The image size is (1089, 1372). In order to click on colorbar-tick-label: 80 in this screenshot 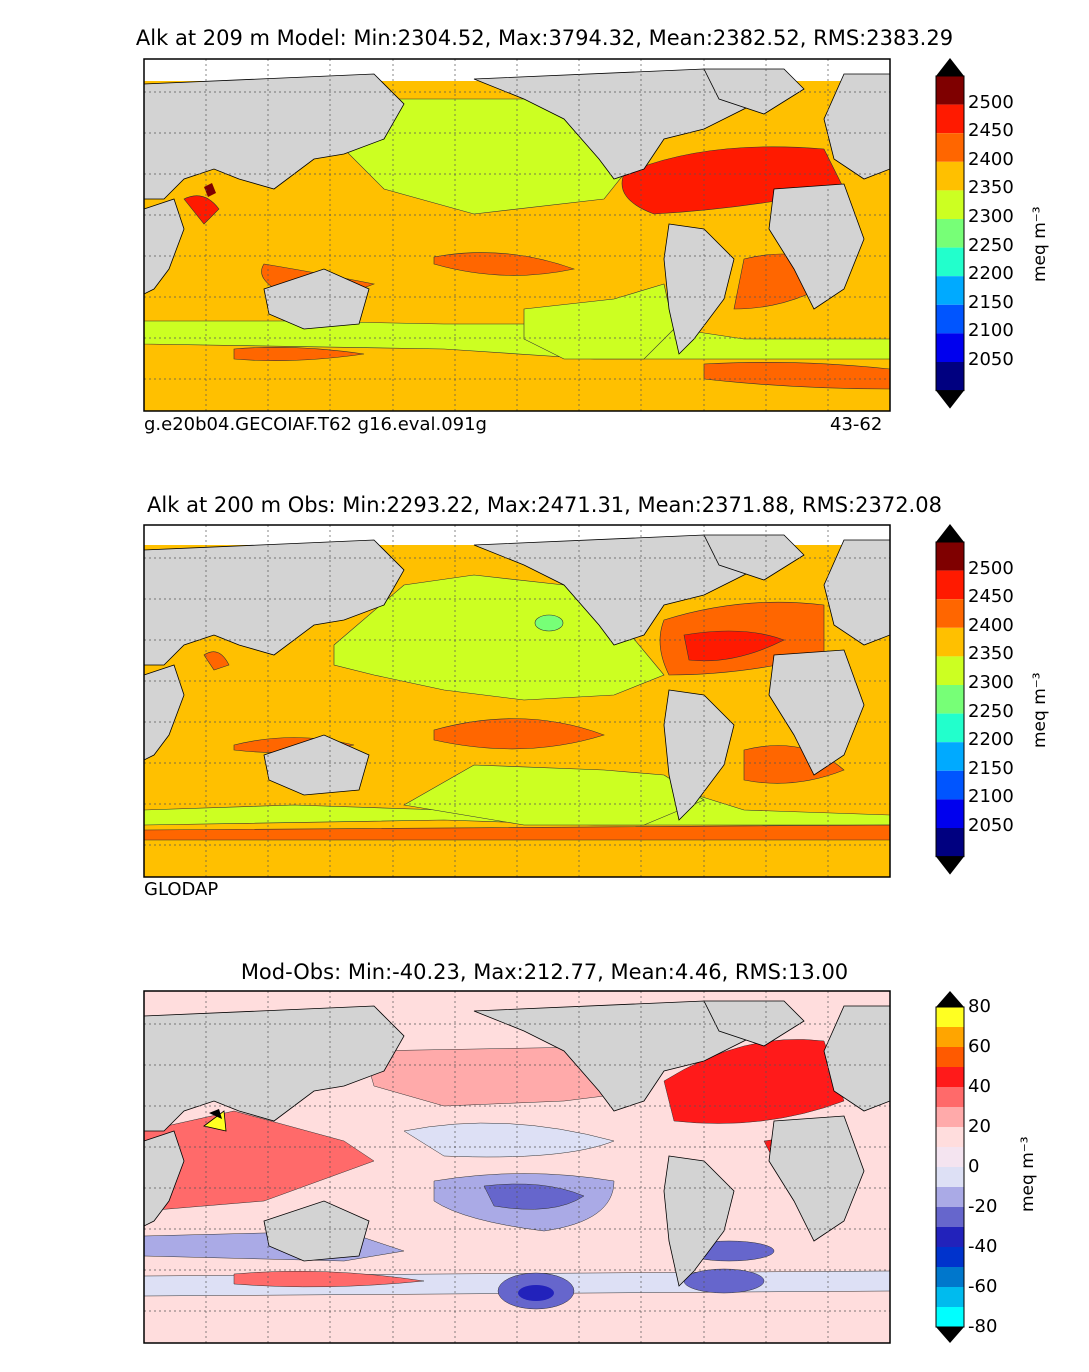, I will do `click(979, 1006)`.